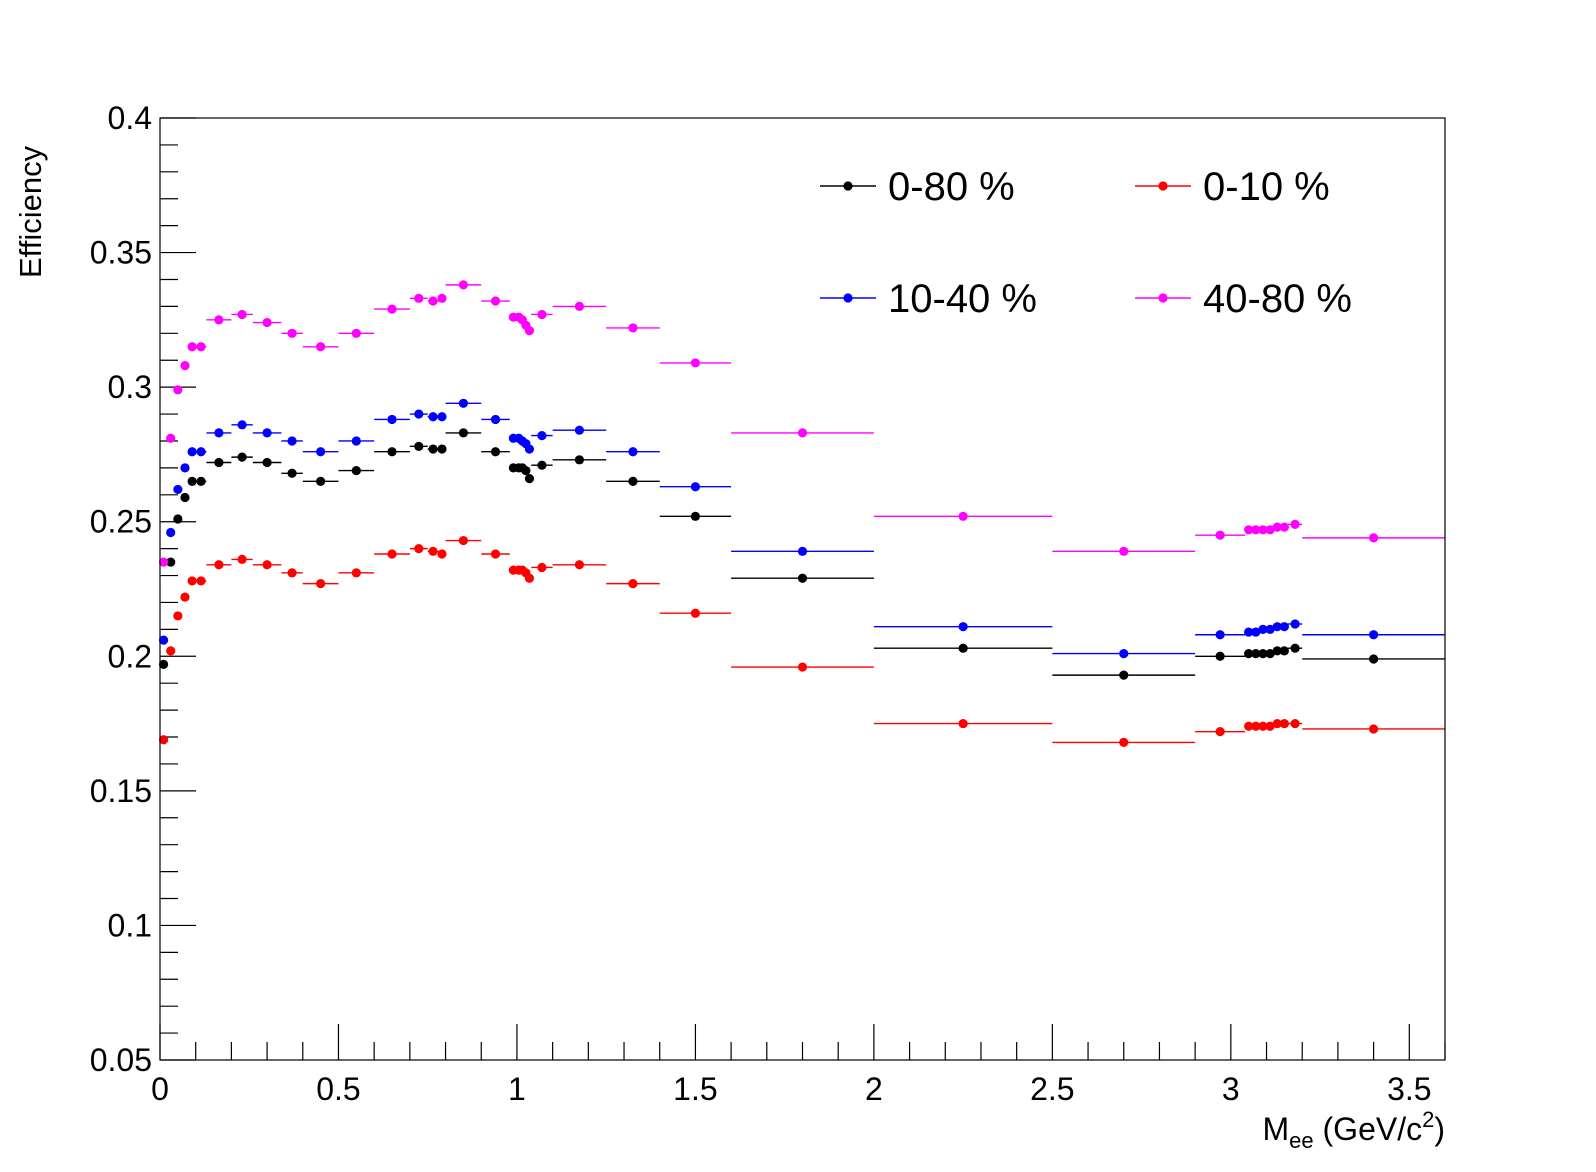 The width and height of the screenshot is (1596, 1172). Describe the element at coordinates (160, 1089) in the screenshot. I see `x-tick-label: 0` at that location.